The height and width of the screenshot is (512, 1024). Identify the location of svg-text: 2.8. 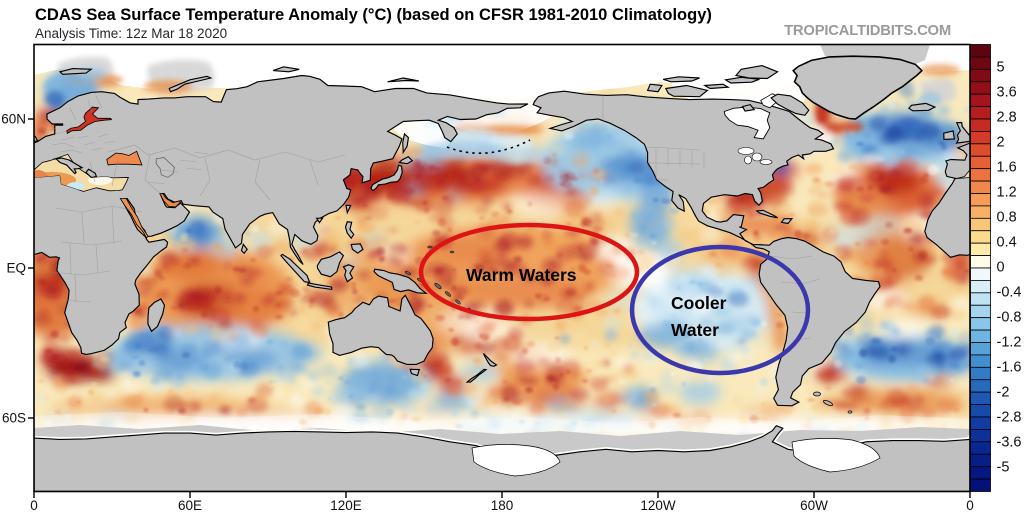
(1007, 118).